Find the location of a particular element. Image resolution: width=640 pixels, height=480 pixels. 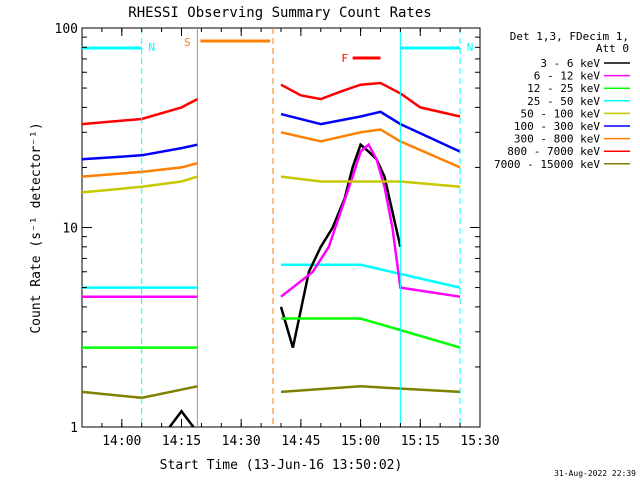

y-axis-label: Count Rate (s⁻¹ detector⁻¹) is located at coordinates (36, 227).